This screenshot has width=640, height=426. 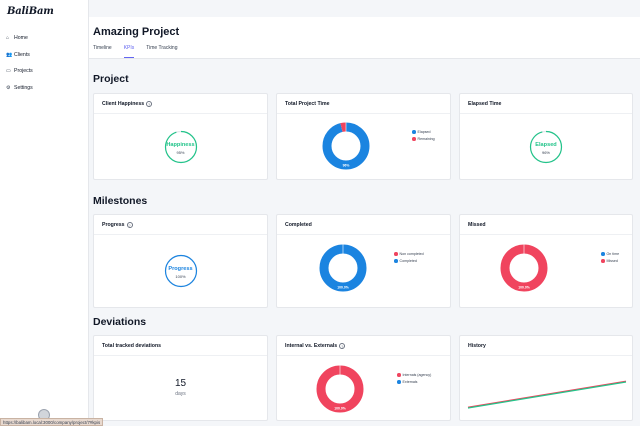 I want to click on card-title: Progress, so click(x=113, y=224).